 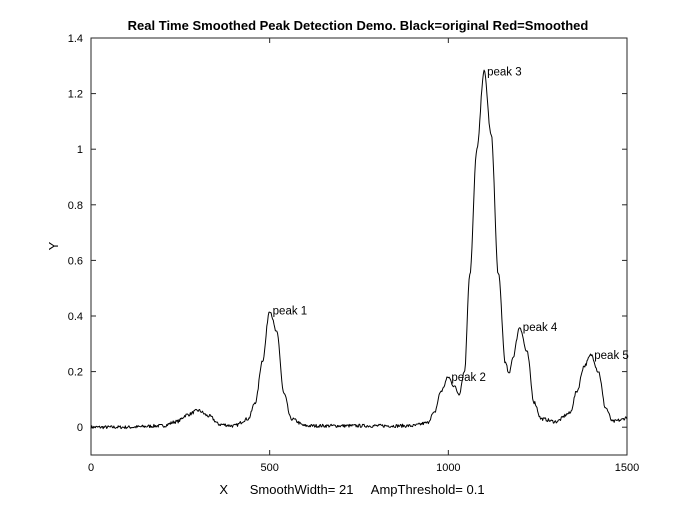 I want to click on peak-label-3: peak 3, so click(x=504, y=72).